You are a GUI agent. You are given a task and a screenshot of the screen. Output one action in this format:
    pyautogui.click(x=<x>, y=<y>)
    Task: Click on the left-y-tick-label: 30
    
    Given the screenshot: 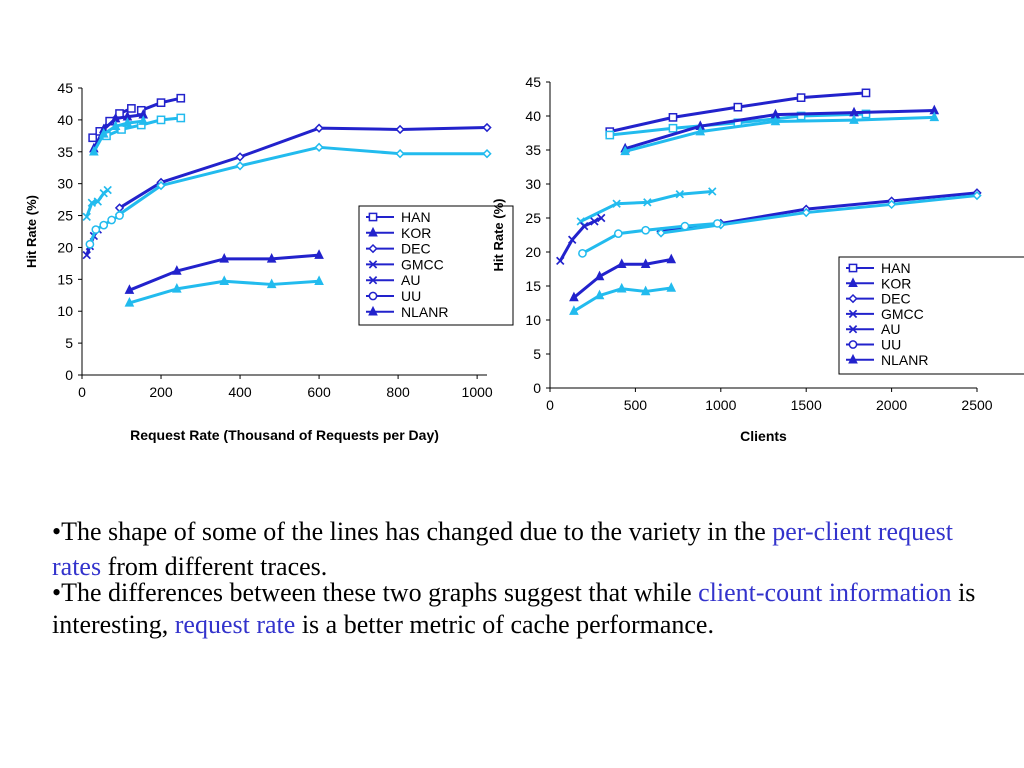 What is the action you would take?
    pyautogui.click(x=65, y=184)
    